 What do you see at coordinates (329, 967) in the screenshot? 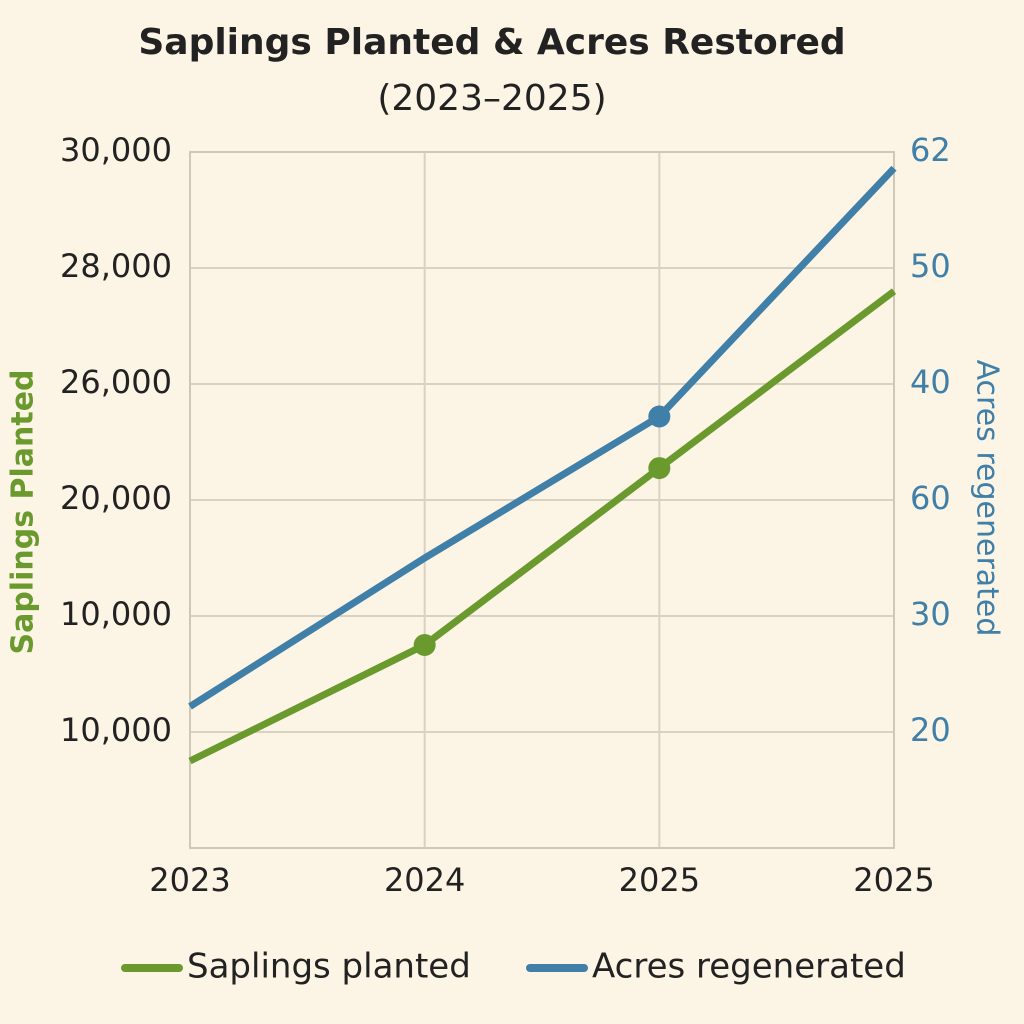
I see `legend-label: Saplings planted` at bounding box center [329, 967].